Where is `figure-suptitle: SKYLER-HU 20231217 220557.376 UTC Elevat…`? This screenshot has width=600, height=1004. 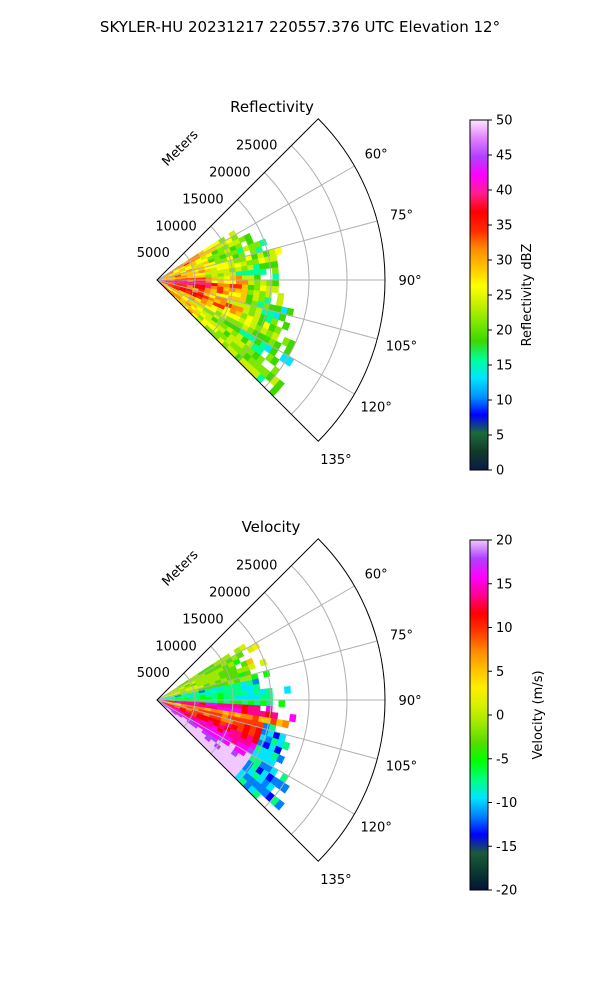
figure-suptitle: SKYLER-HU 20231217 220557.376 UTC Elevat… is located at coordinates (300, 27).